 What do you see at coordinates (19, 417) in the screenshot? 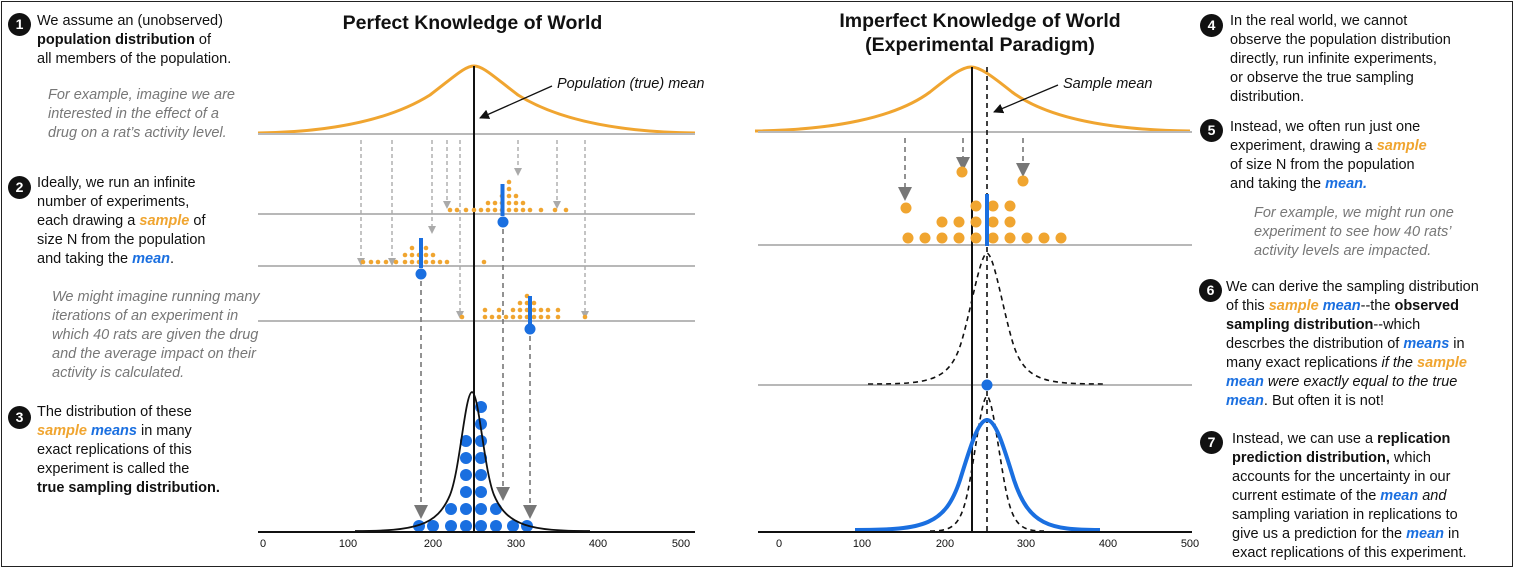
I see `step-3-badge: 3` at bounding box center [19, 417].